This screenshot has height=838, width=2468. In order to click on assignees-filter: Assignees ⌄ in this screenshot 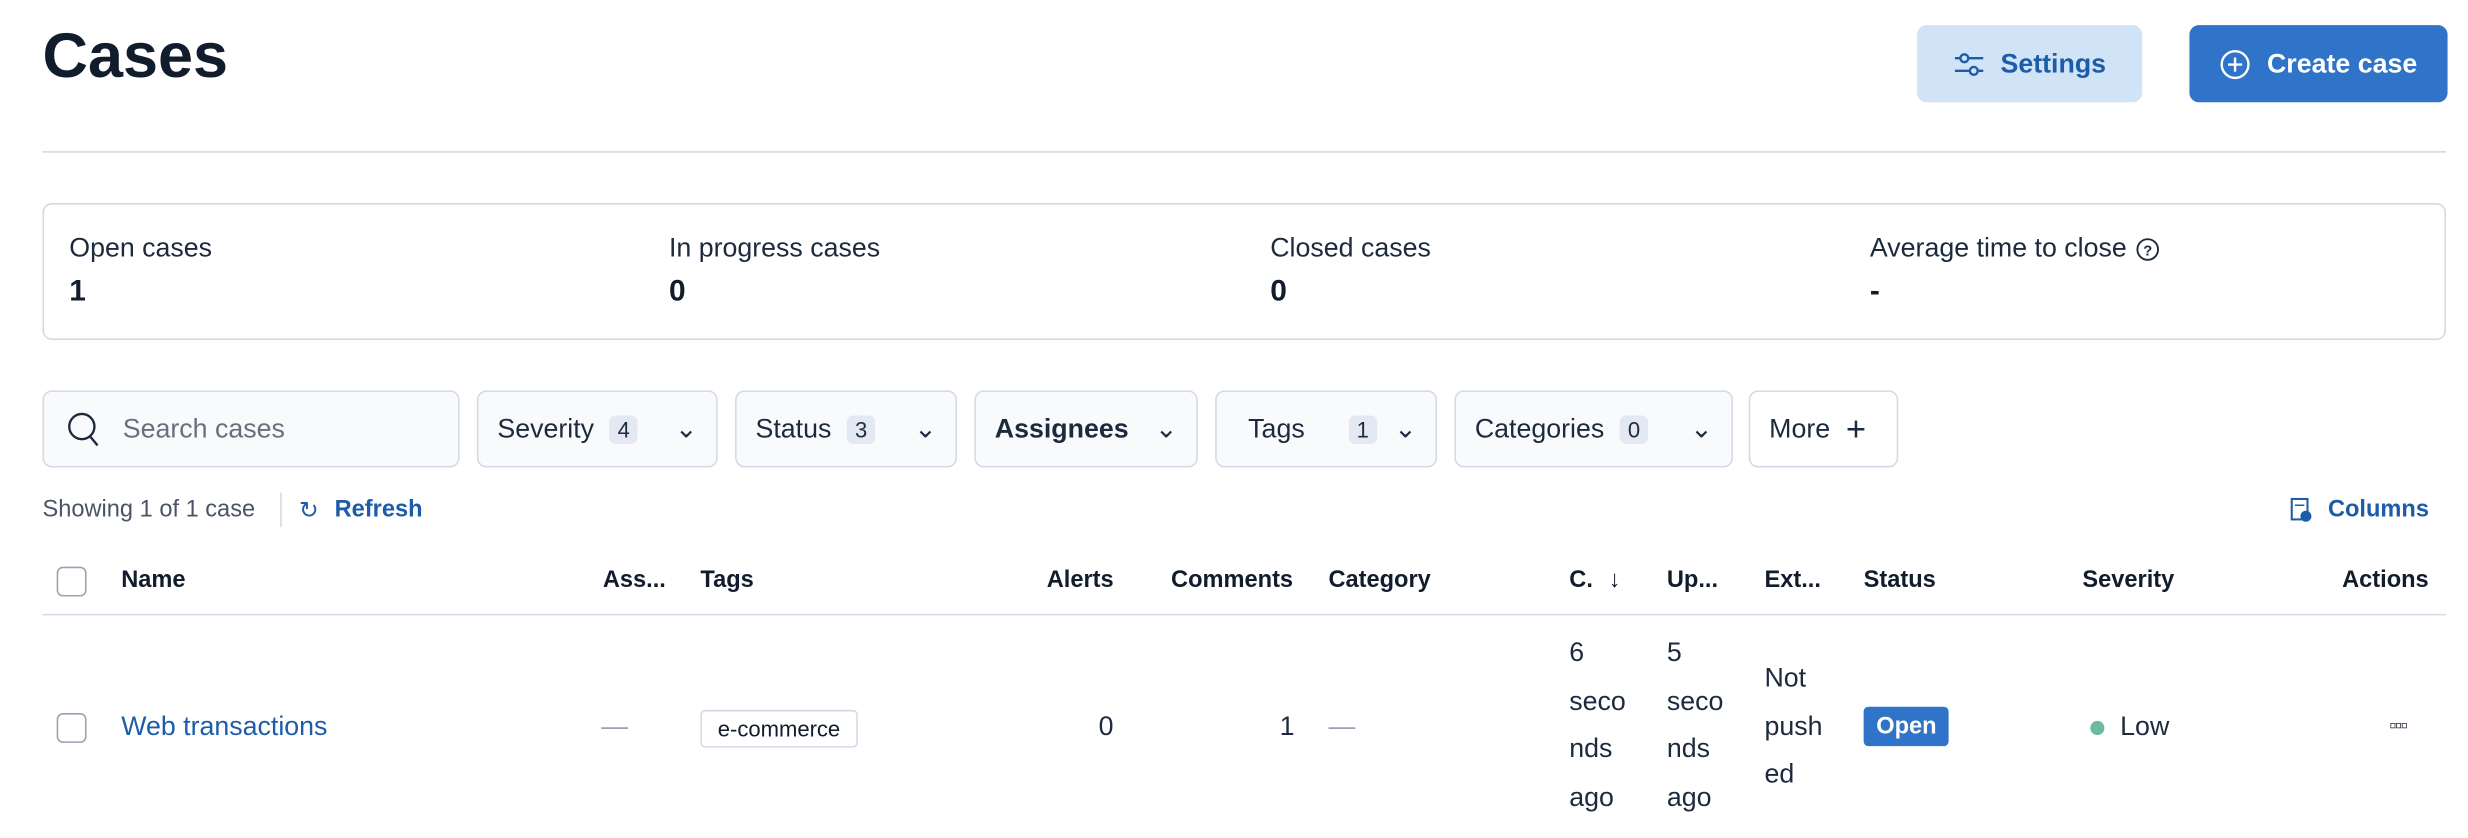, I will do `click(1086, 429)`.